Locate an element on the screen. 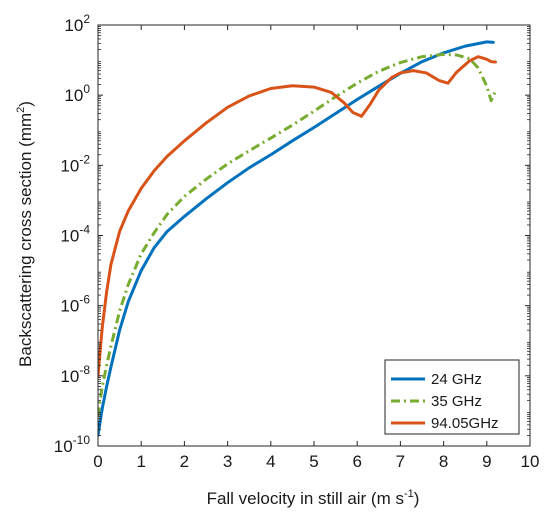 This screenshot has height=521, width=550. y-axis-label-end: ) is located at coordinates (25, 104).